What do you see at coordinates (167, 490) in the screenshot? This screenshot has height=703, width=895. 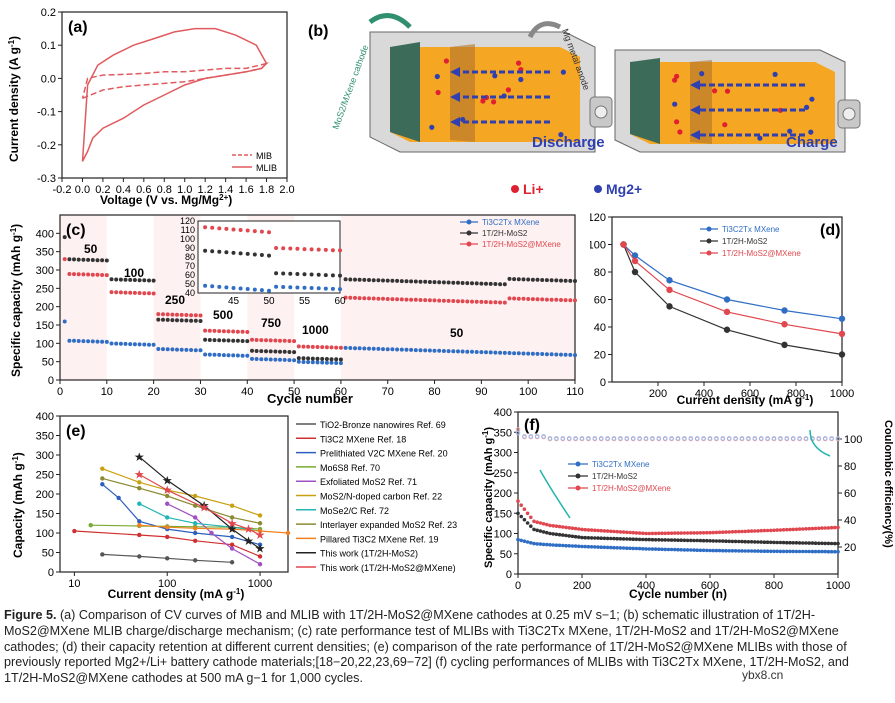 I see `star-marker: ★` at bounding box center [167, 490].